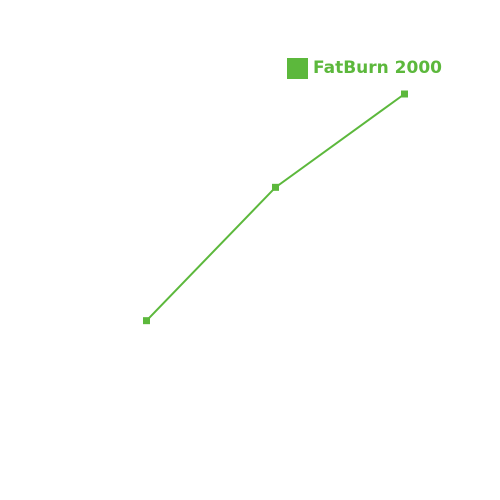  Describe the element at coordinates (297, 68) in the screenshot. I see `legend-swatch` at that location.